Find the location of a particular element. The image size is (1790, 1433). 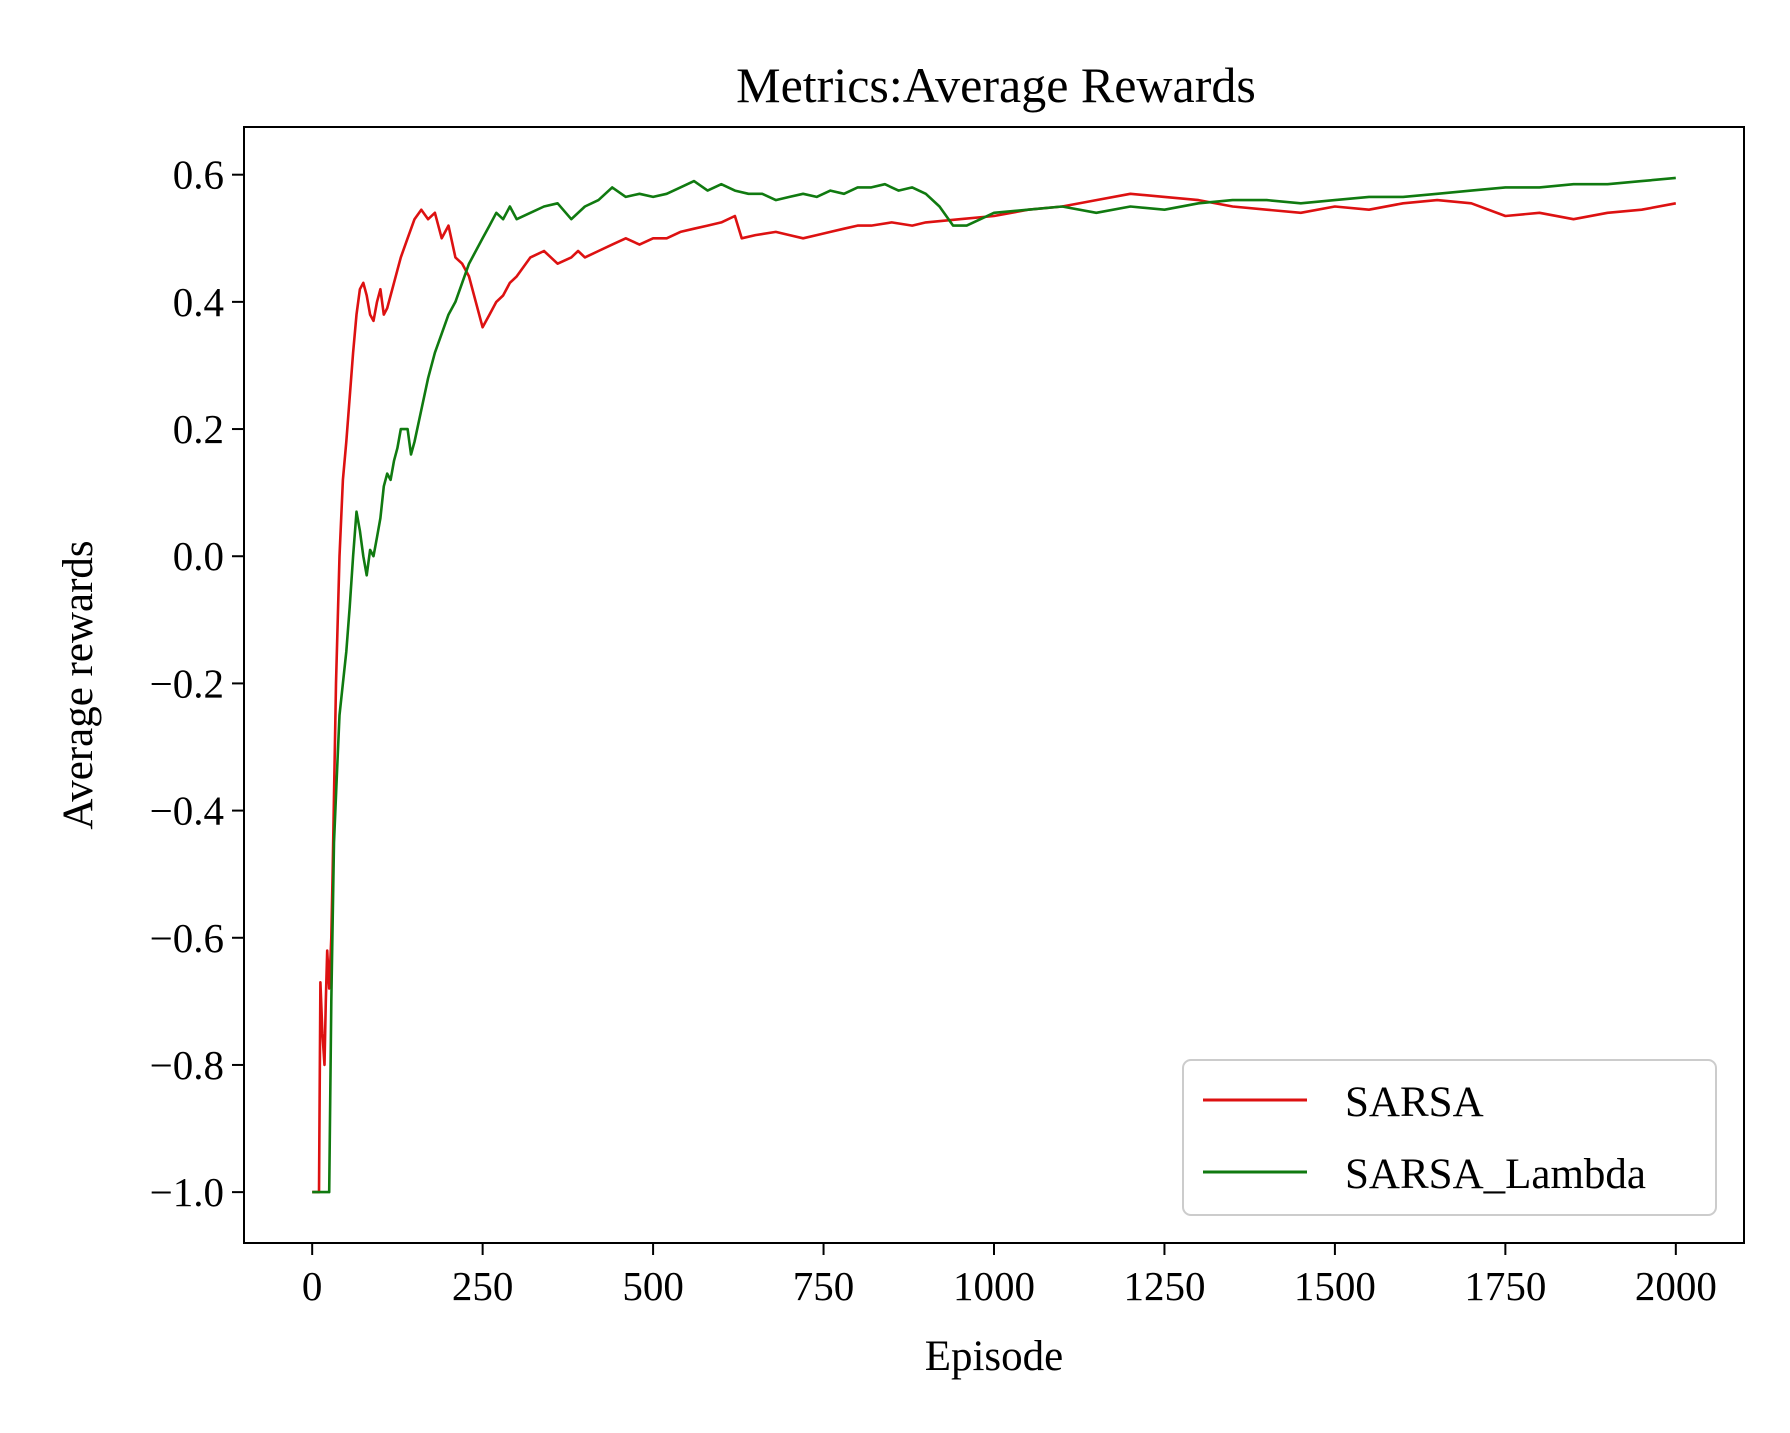

y-tick-label: 0.0 is located at coordinates (198, 556).